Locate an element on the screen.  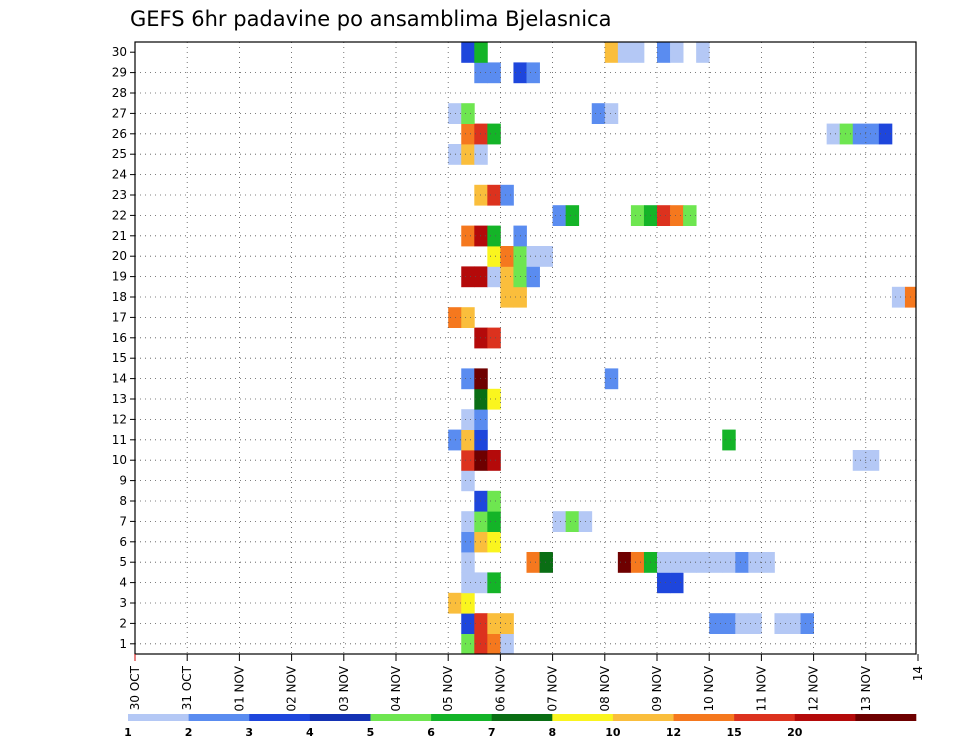
x-tick-label: 06 NOV is located at coordinates (500, 688).